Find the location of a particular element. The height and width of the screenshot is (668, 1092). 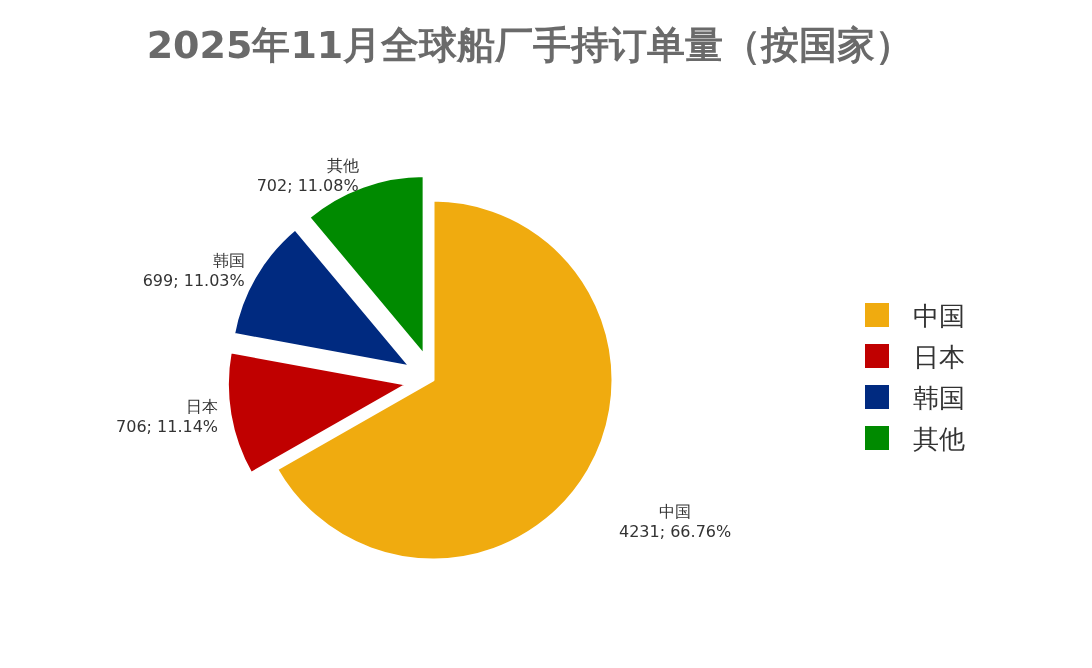

slice-label: 其他 is located at coordinates (342, 166).